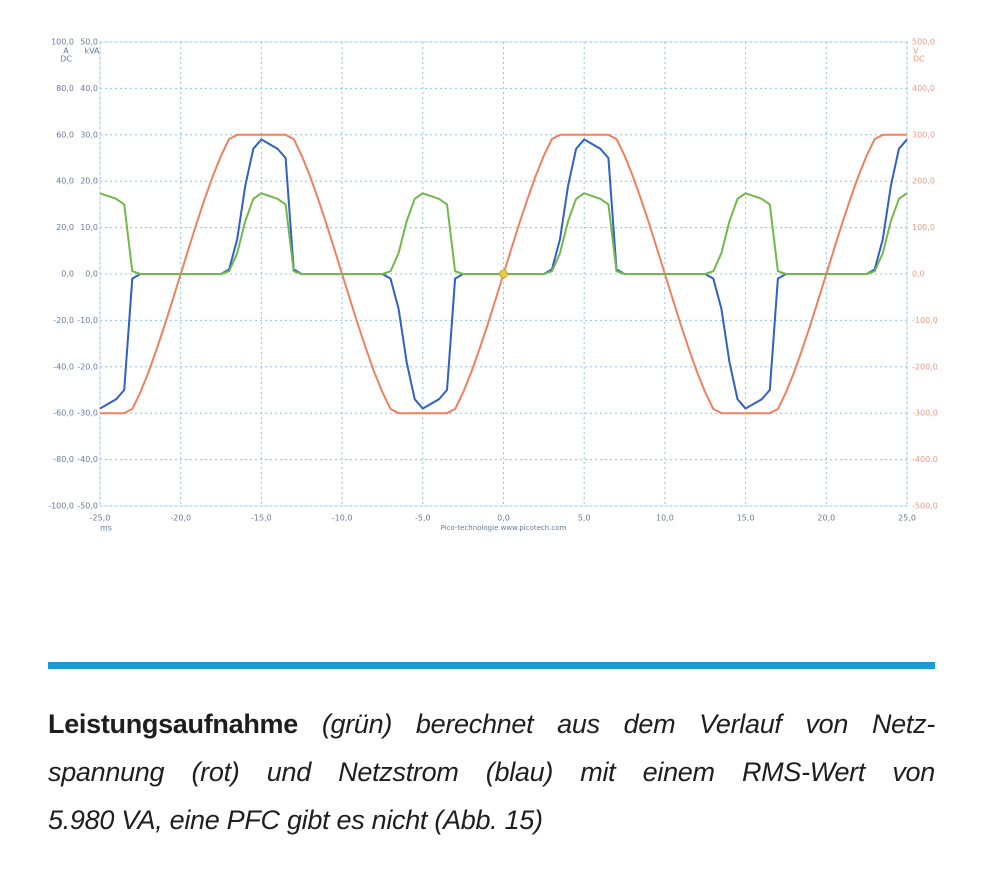 The image size is (1000, 876). Describe the element at coordinates (63, 459) in the screenshot. I see `y-tick-label: -80,0` at that location.